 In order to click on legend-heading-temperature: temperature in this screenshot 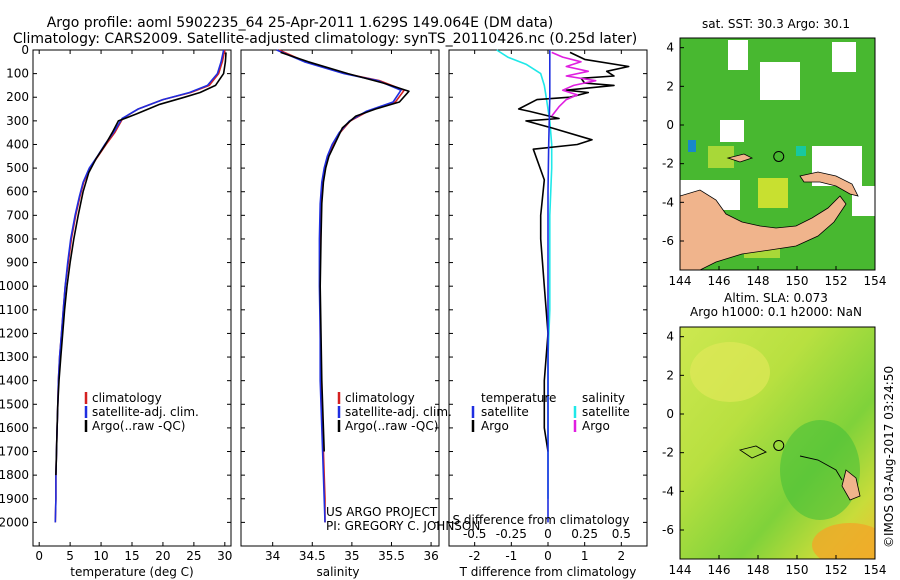, I will do `click(518, 398)`.